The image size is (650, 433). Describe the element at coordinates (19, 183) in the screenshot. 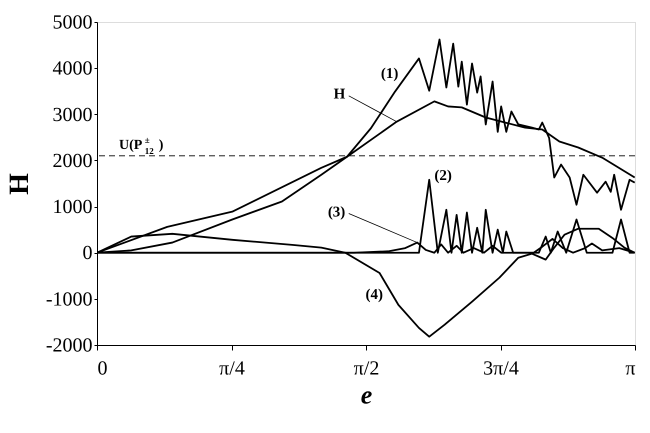

I see `y-axis-title: H` at that location.